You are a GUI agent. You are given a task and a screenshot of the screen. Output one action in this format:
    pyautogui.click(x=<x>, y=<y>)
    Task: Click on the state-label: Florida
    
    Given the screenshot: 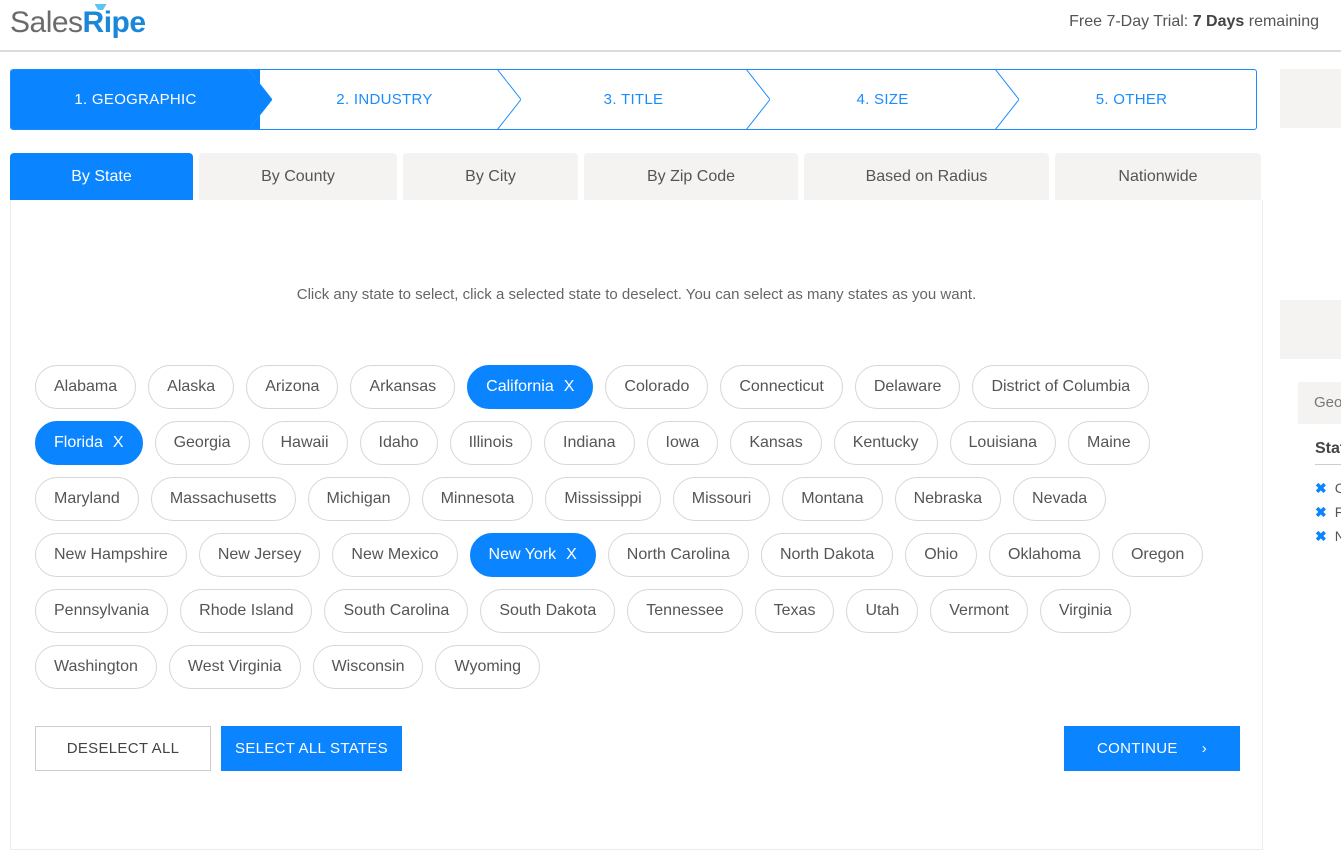 What is the action you would take?
    pyautogui.click(x=78, y=442)
    